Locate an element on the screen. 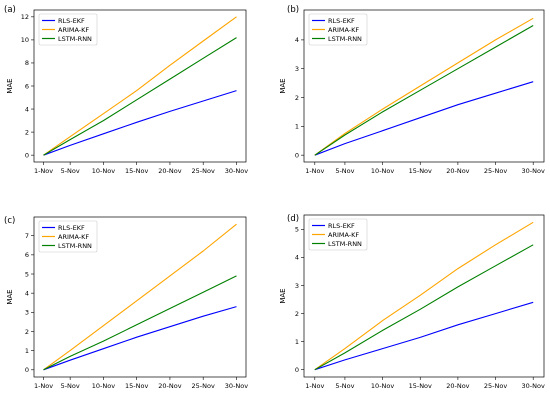 This screenshot has width=550, height=400. y-tick-label: 8 is located at coordinates (27, 63).